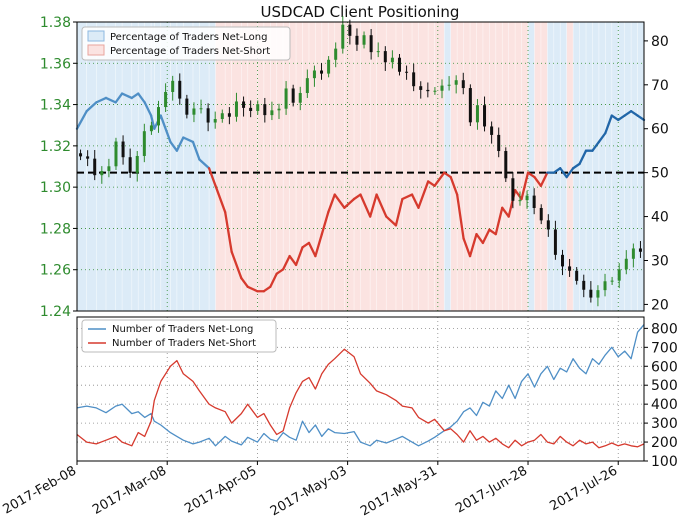 This screenshot has height=521, width=680. What do you see at coordinates (583, 488) in the screenshot?
I see `x-axis-tick-label: 2017-Jul-26` at bounding box center [583, 488].